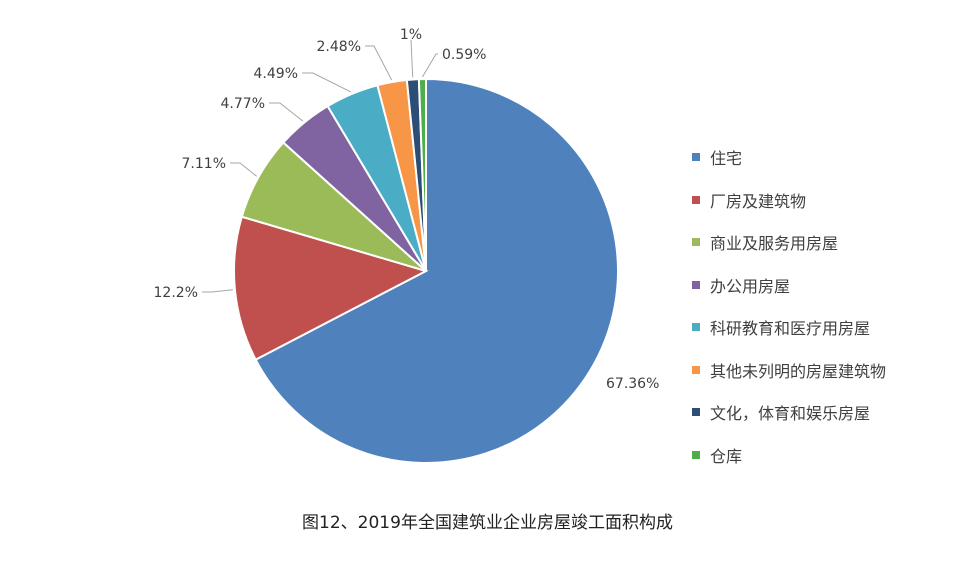 This screenshot has height=562, width=975. What do you see at coordinates (464, 55) in the screenshot?
I see `data-label: 0.59%` at bounding box center [464, 55].